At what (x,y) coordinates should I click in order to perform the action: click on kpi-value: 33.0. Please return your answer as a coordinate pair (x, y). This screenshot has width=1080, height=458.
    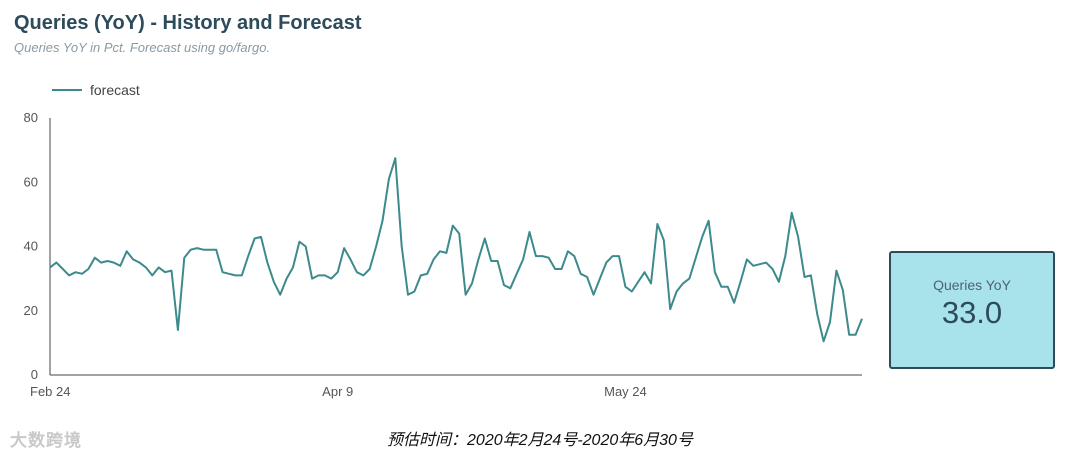
    Looking at the image, I should click on (972, 312).